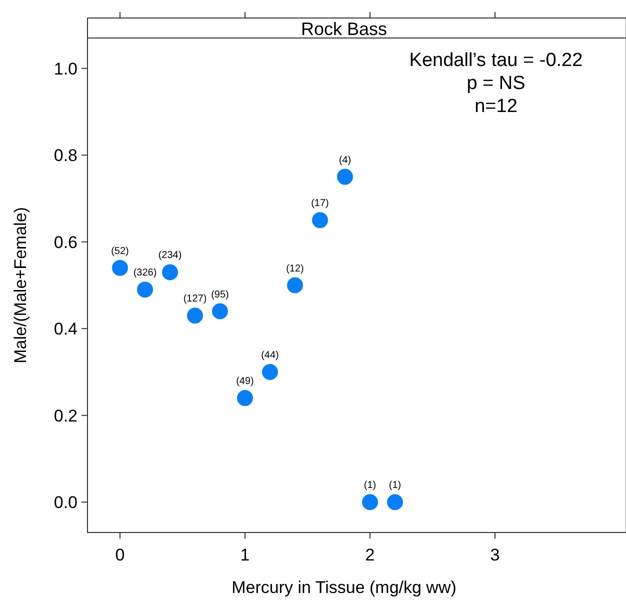 The height and width of the screenshot is (602, 626). I want to click on x-tick-label: 3, so click(495, 555).